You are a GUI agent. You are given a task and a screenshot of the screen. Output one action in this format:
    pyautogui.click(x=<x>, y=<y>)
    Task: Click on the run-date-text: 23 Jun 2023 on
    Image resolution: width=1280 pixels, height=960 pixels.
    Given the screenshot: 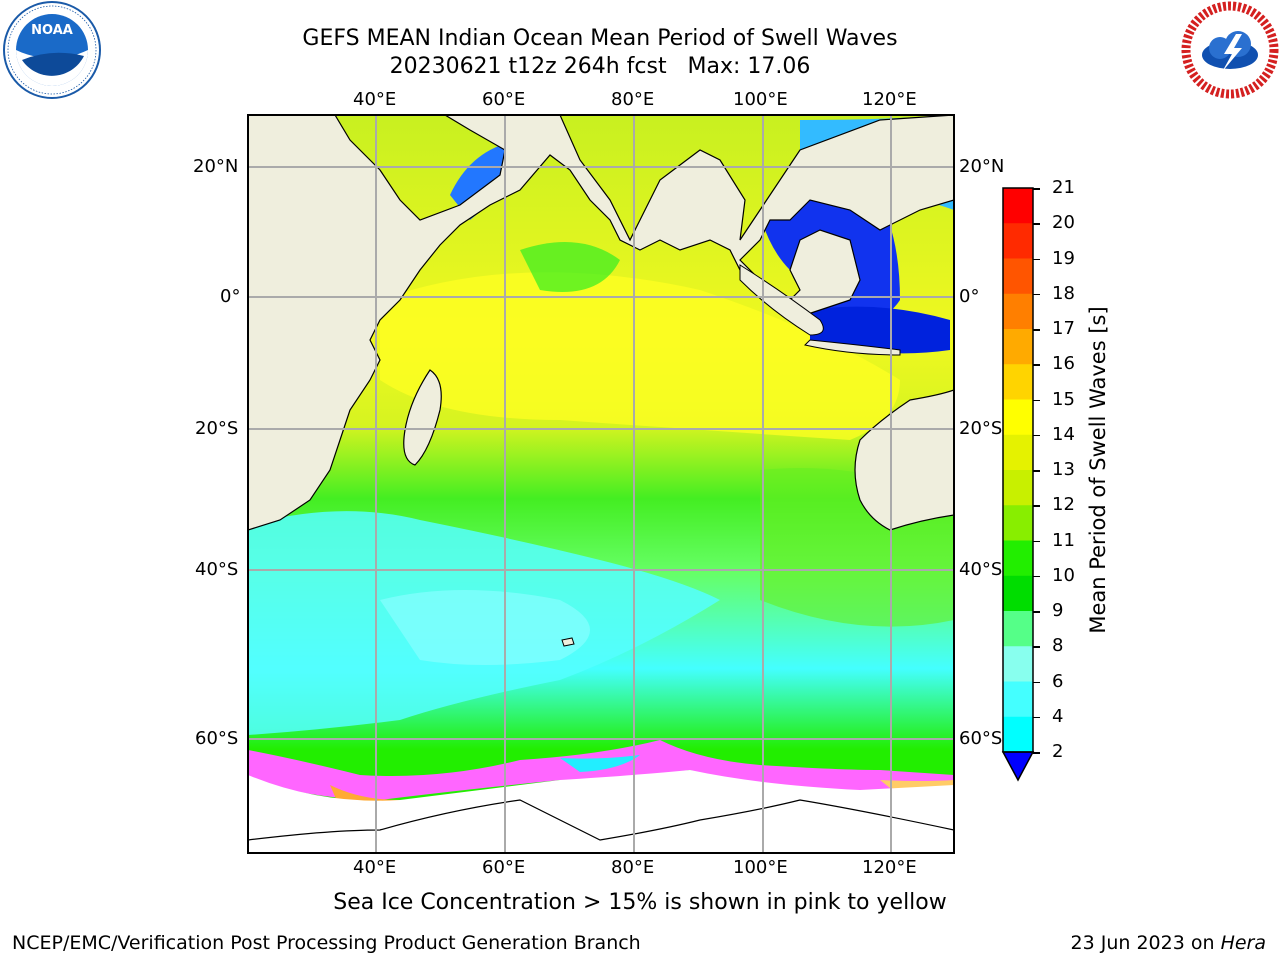 What is the action you would take?
    pyautogui.click(x=1145, y=943)
    